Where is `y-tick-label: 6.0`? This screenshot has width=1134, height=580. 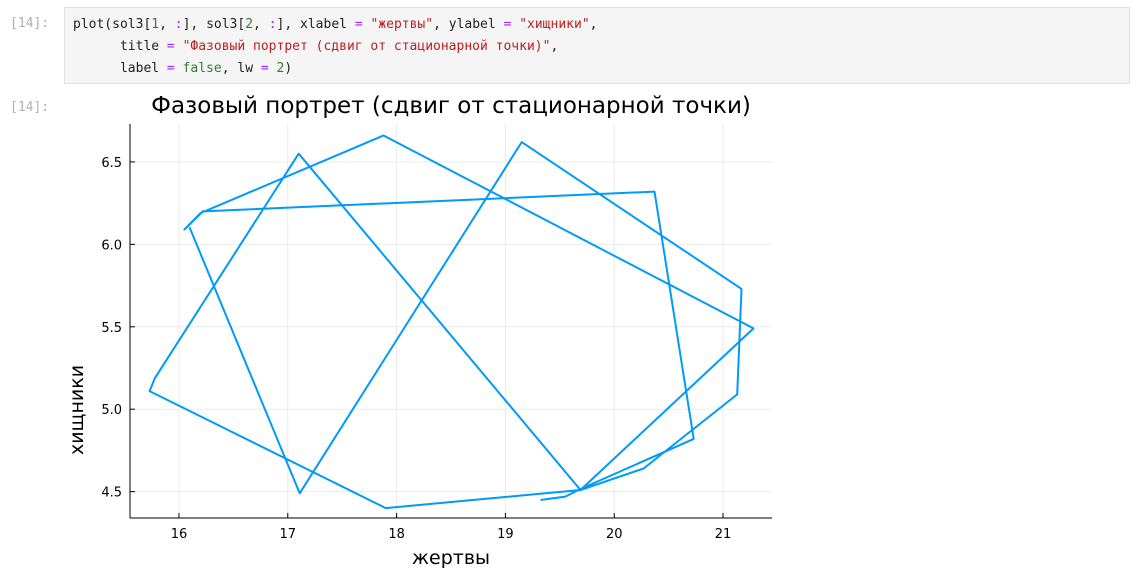
y-tick-label: 6.0 is located at coordinates (111, 245).